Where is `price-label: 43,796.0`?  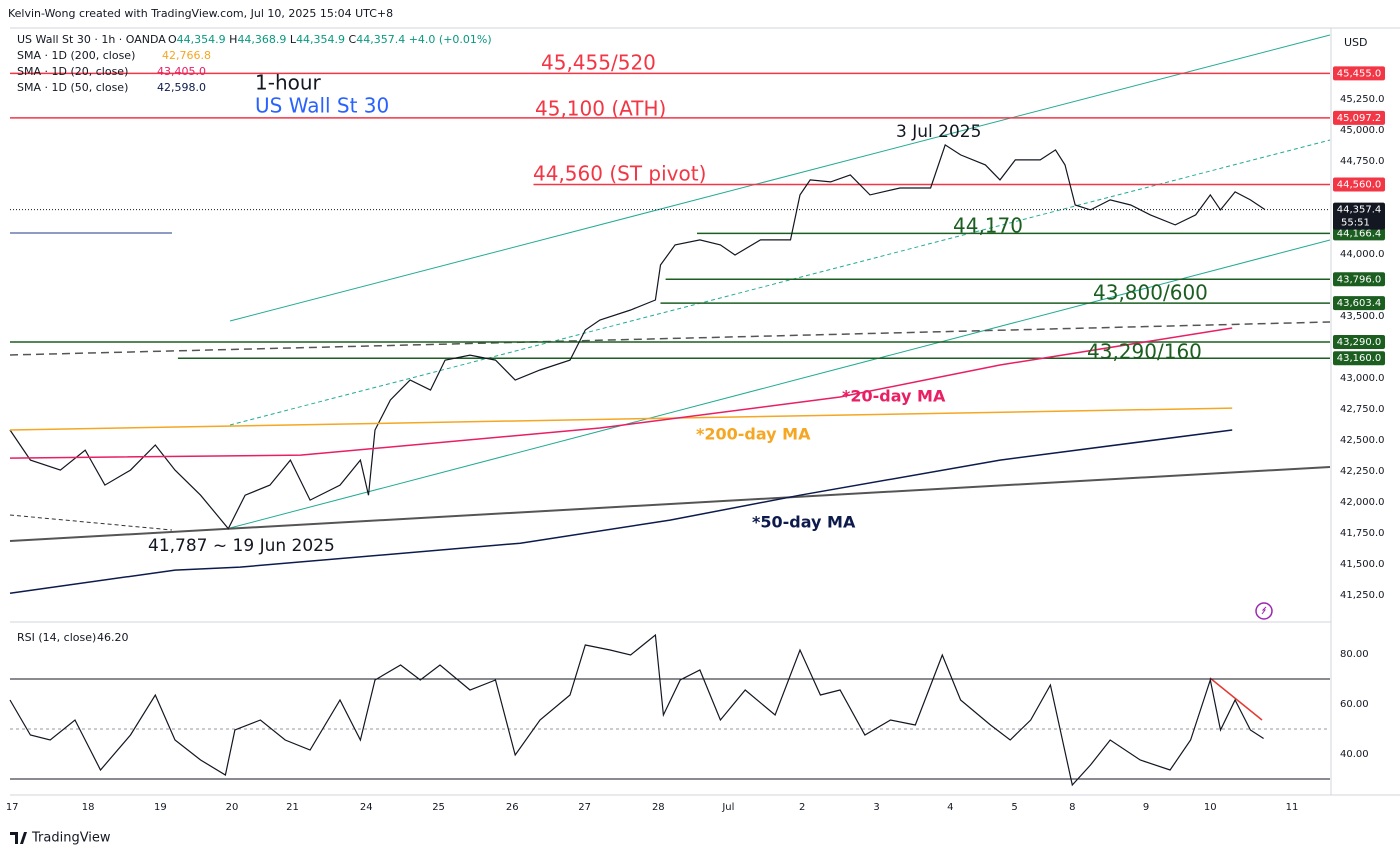 price-label: 43,796.0 is located at coordinates (1359, 279).